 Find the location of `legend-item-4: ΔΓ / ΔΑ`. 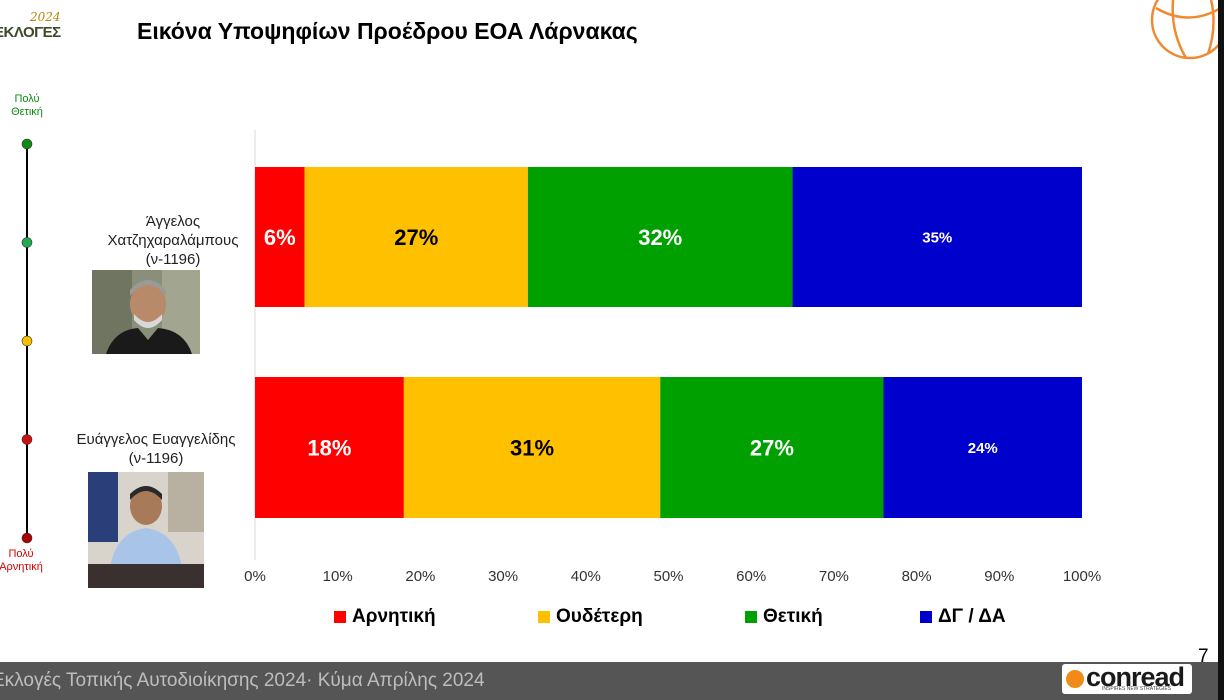

legend-item-4: ΔΓ / ΔΑ is located at coordinates (963, 617).